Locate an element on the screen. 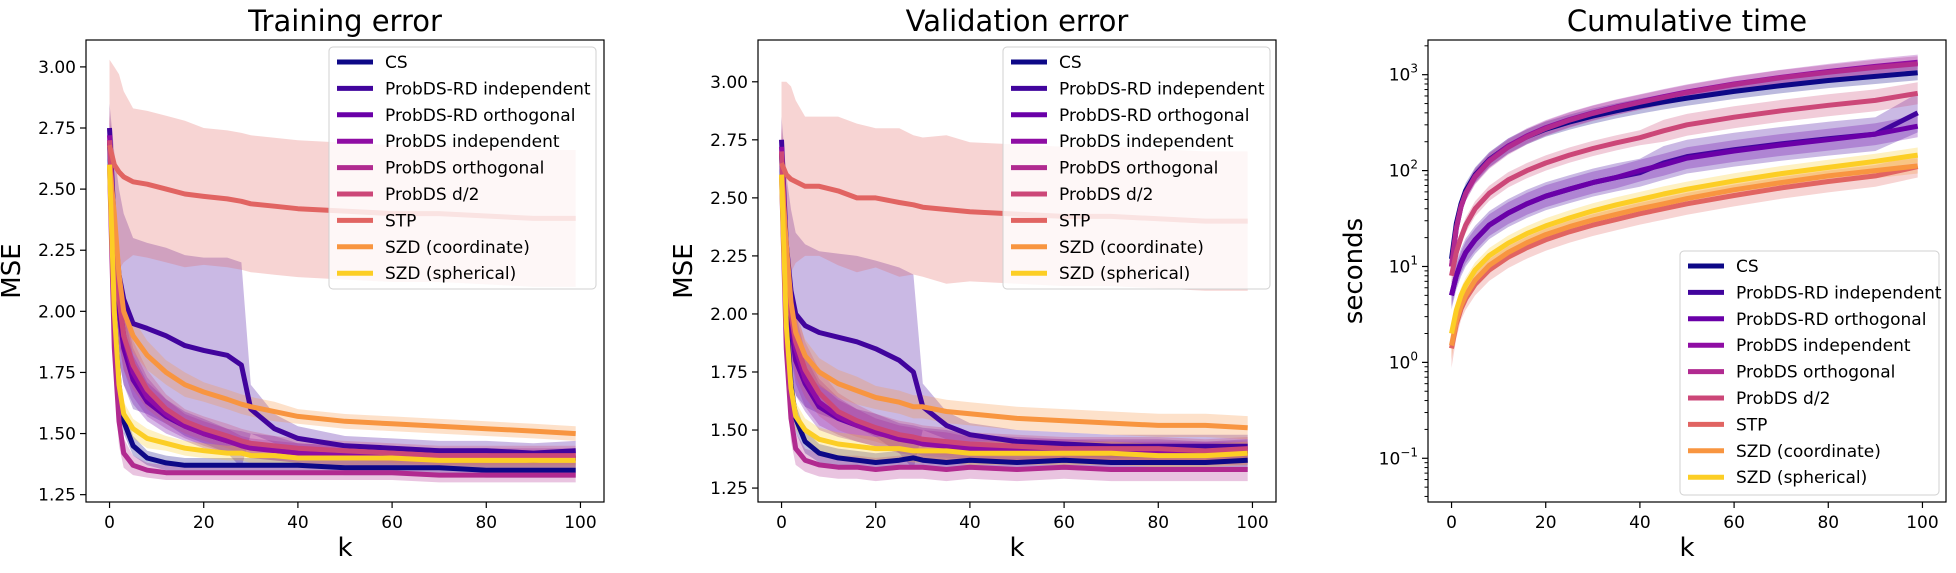  y-tick-label: 2.75 is located at coordinates (57, 129).